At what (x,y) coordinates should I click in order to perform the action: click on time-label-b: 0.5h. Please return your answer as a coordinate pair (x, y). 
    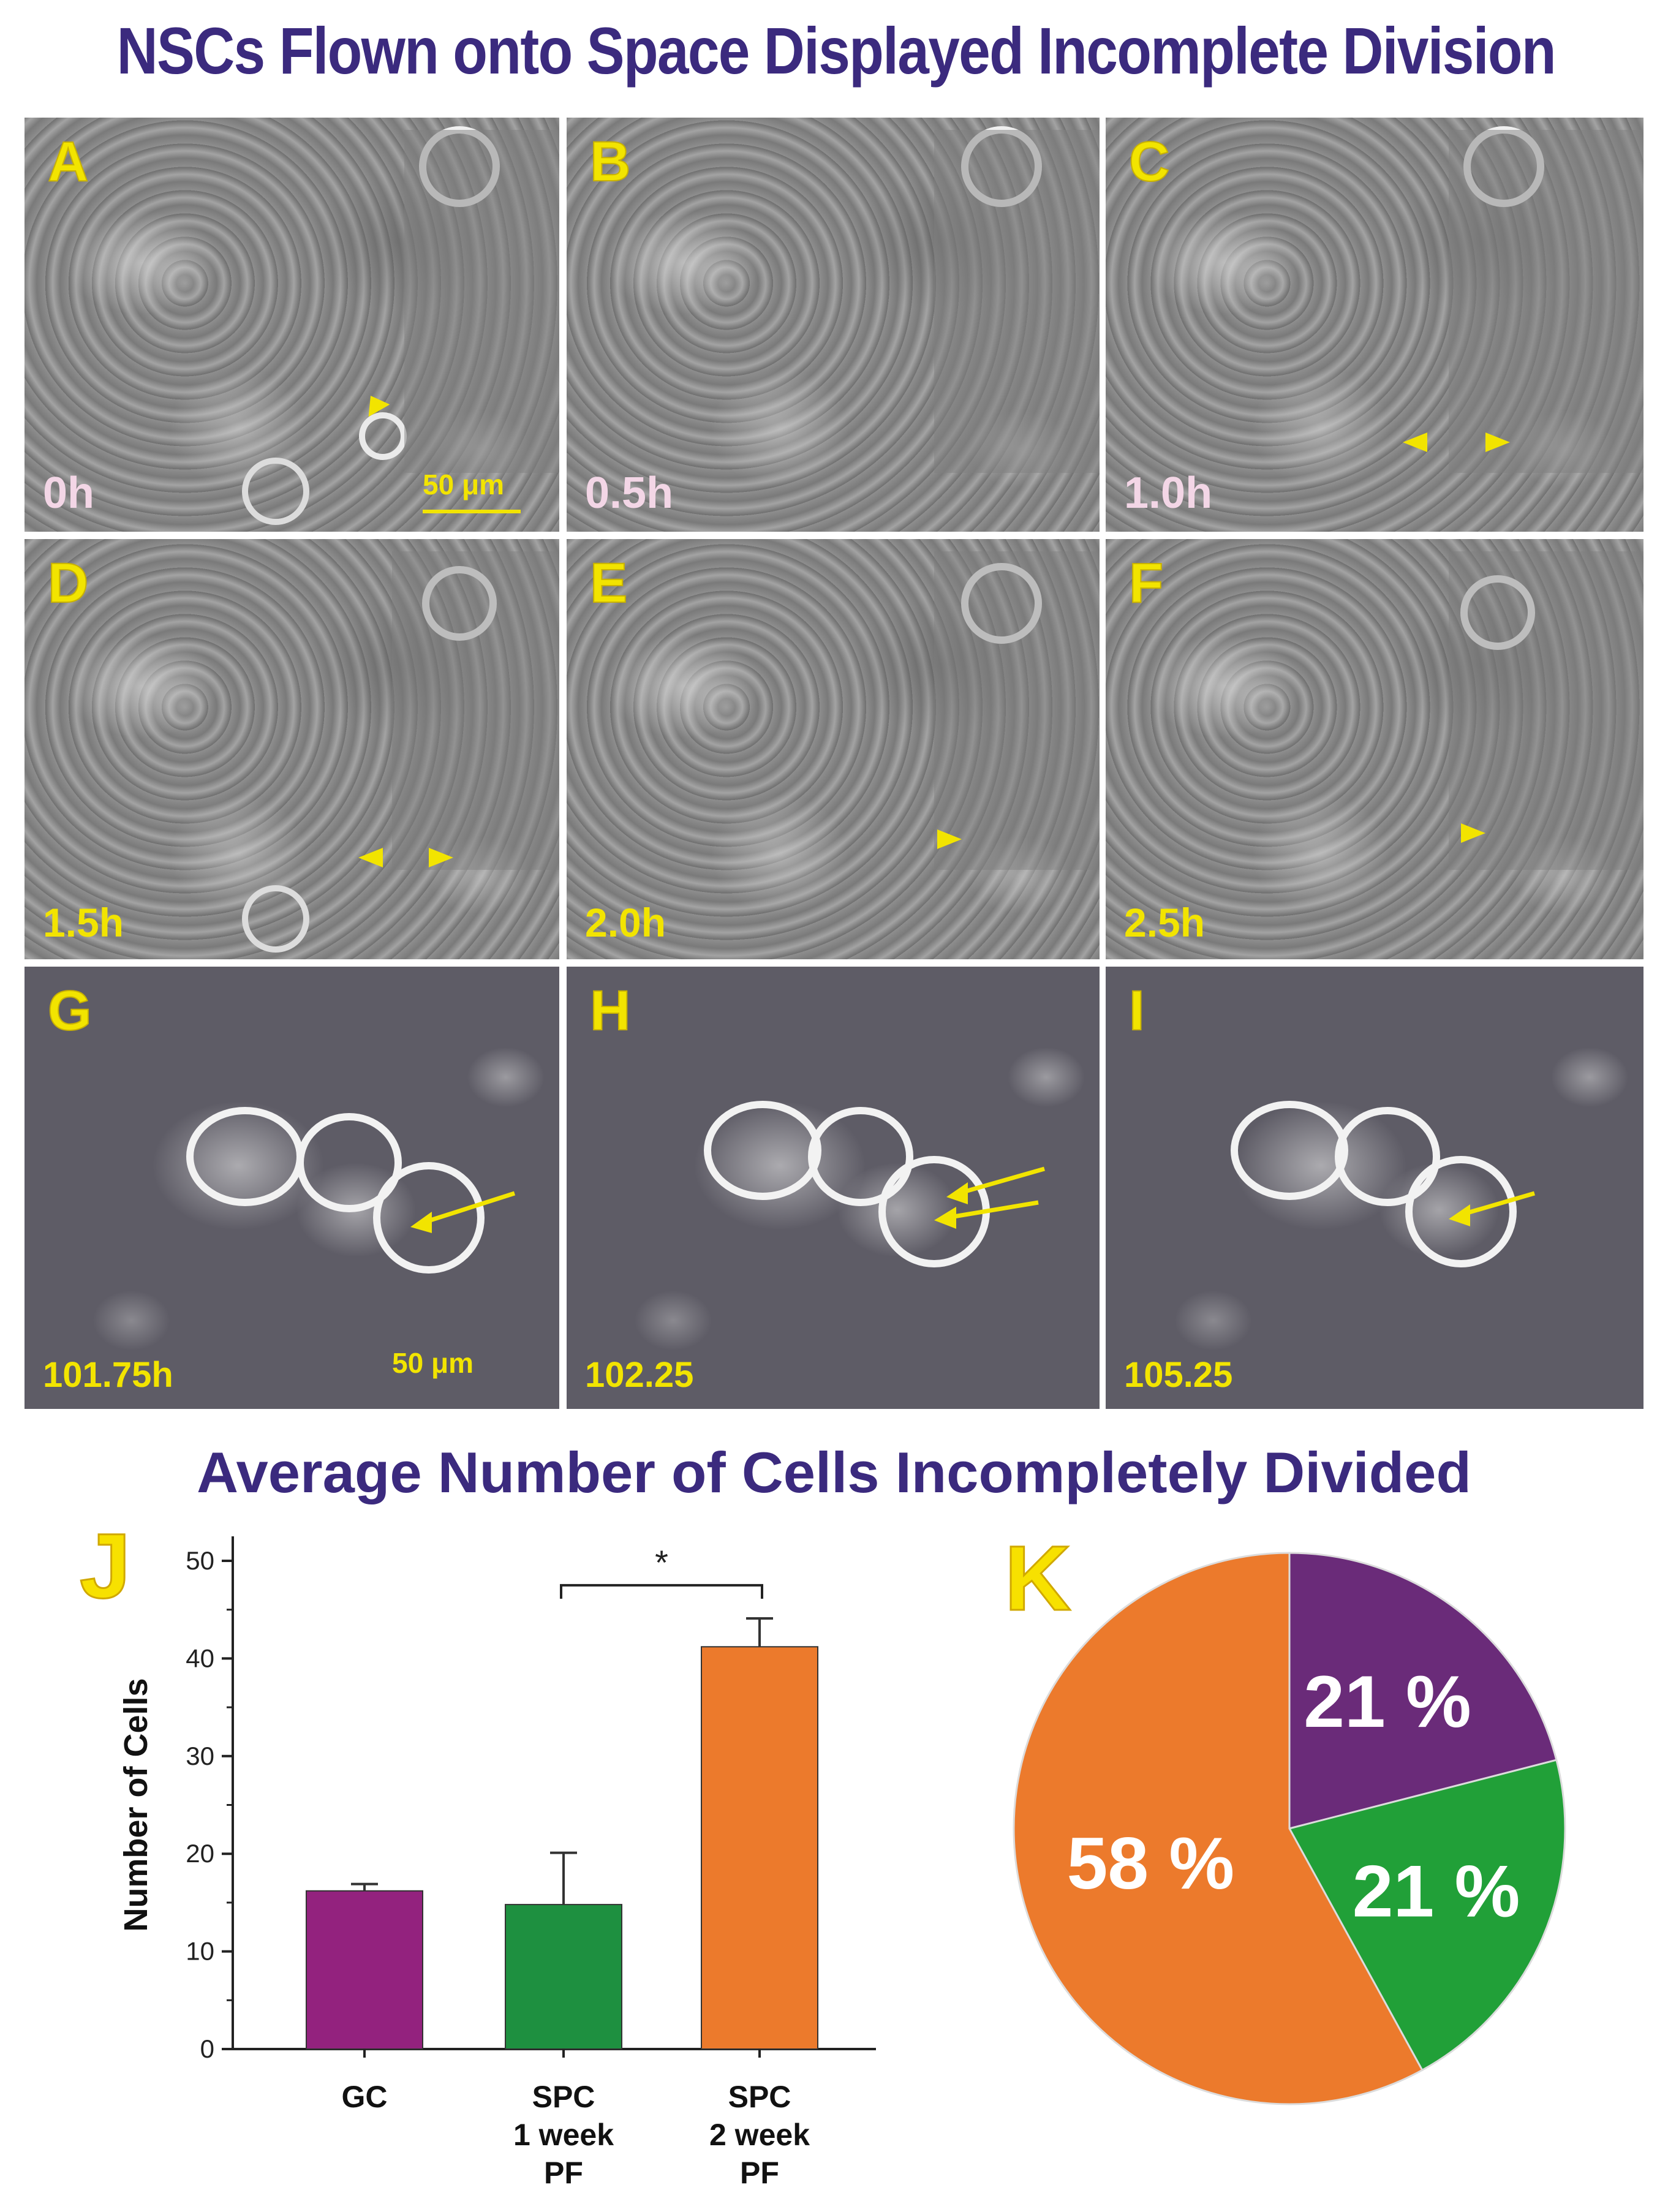
    Looking at the image, I should click on (630, 493).